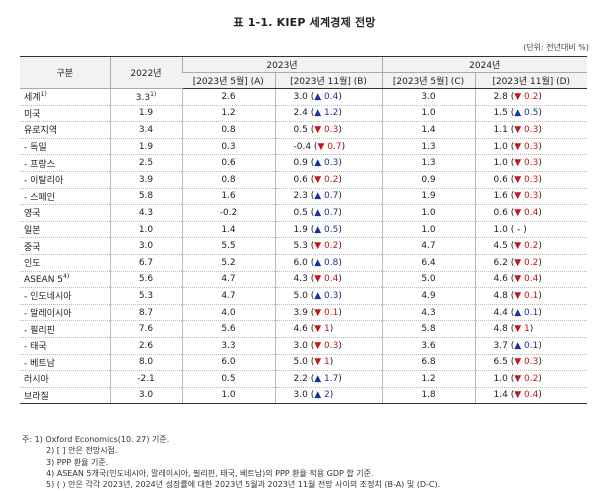 This screenshot has height=491, width=609. I want to click on value-c-text: 6.8, so click(428, 362).